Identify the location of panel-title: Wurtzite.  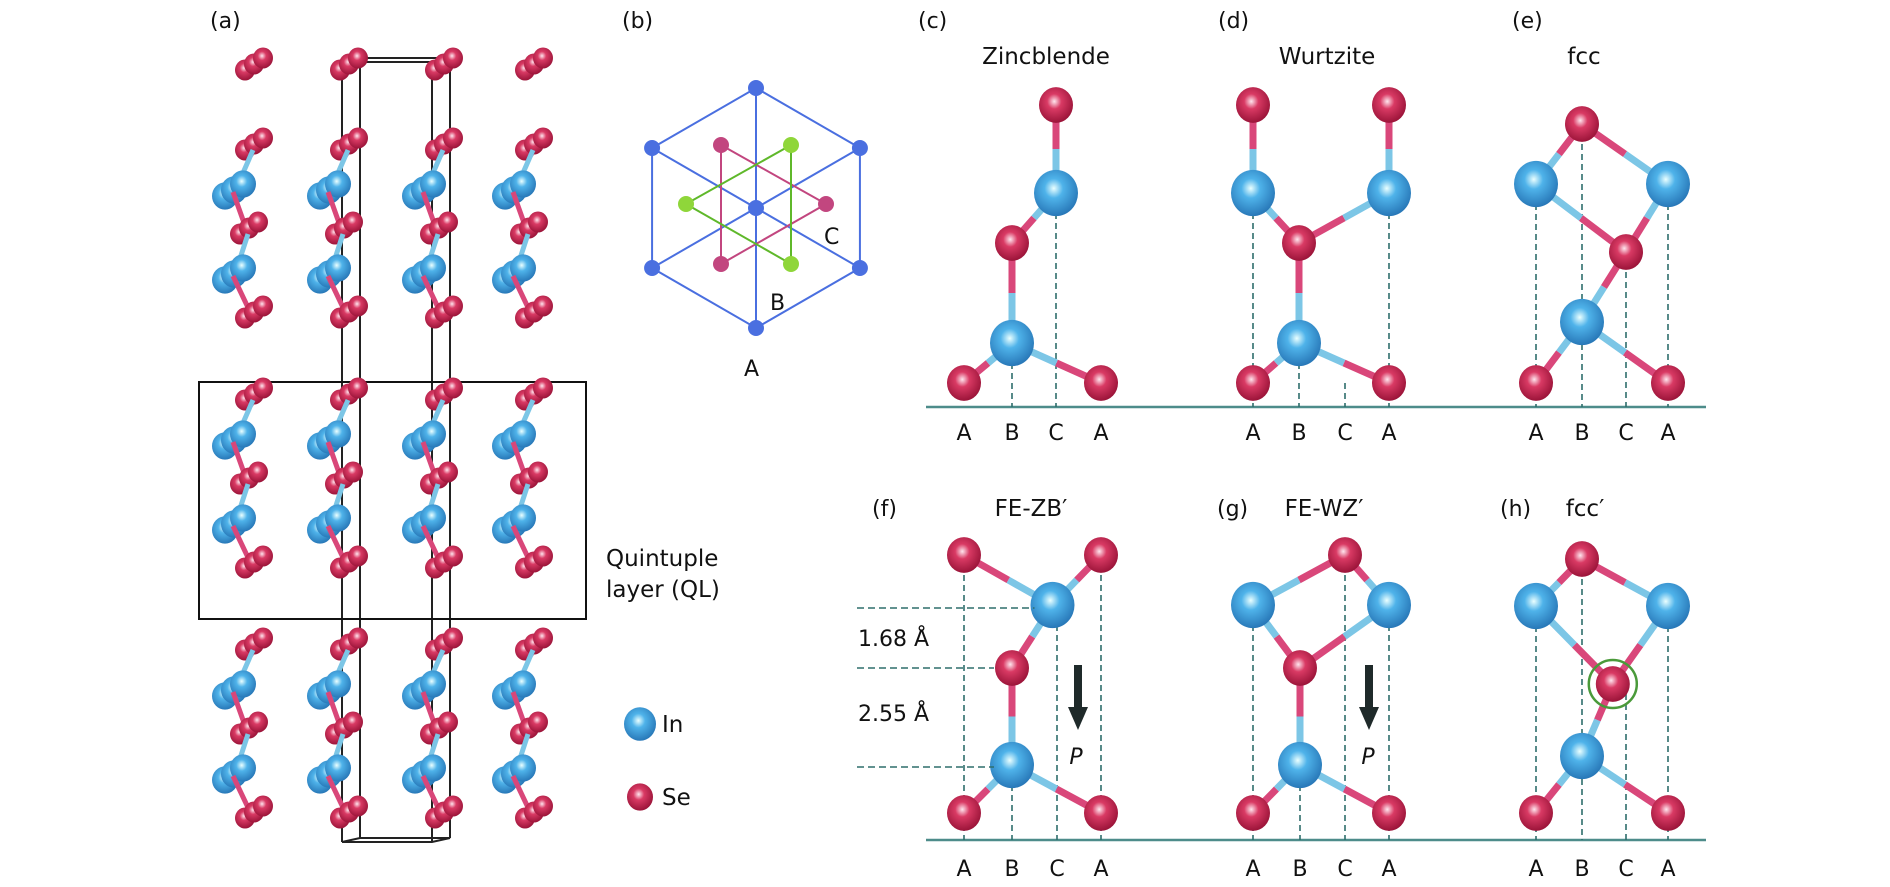
(1327, 57).